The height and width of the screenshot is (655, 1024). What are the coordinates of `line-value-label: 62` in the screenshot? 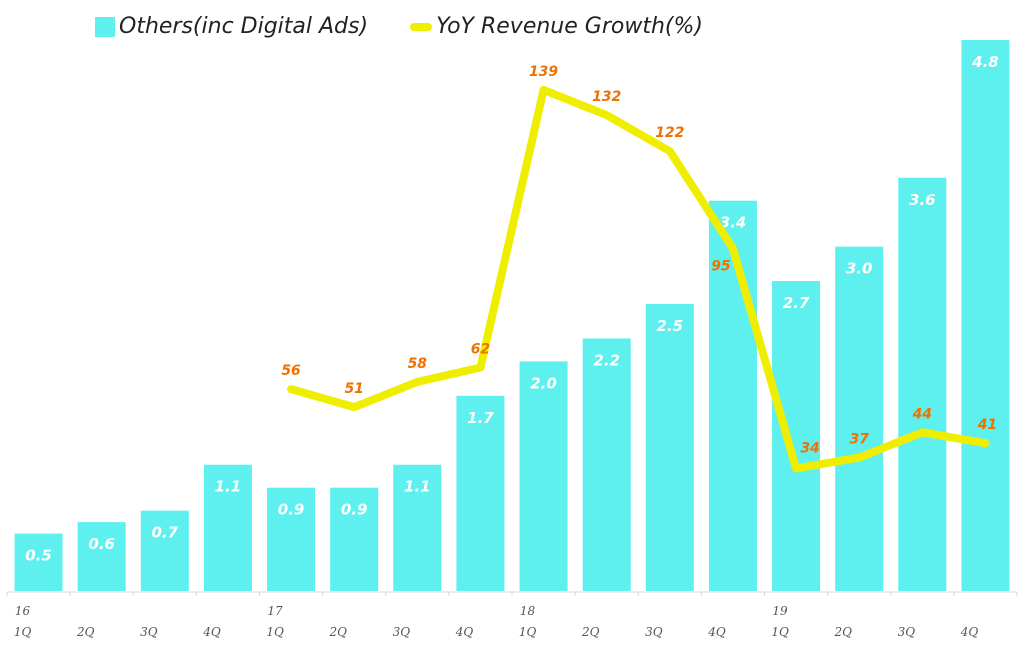 It's located at (480, 349).